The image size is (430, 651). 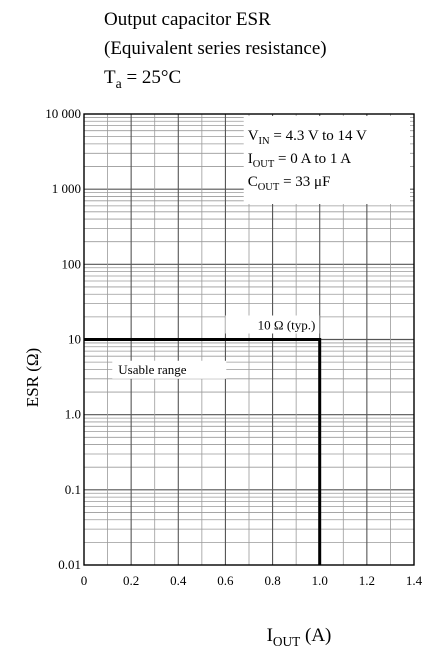 What do you see at coordinates (320, 580) in the screenshot?
I see `x-tick-label: 1.0` at bounding box center [320, 580].